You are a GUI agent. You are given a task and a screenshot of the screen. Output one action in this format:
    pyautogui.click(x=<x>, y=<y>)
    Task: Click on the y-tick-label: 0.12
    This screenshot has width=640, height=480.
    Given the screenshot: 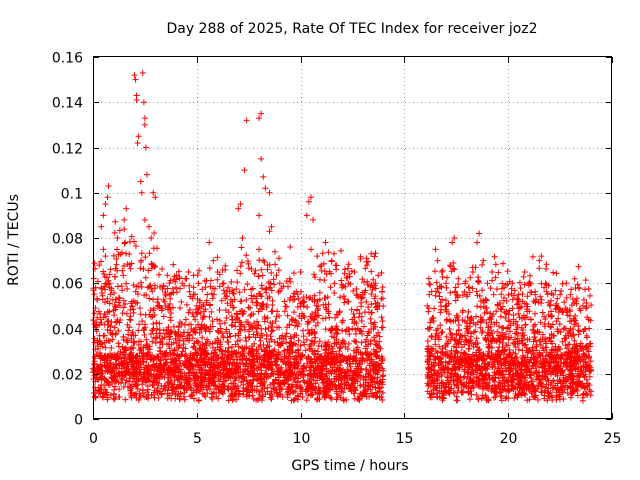 What is the action you would take?
    pyautogui.click(x=67, y=150)
    